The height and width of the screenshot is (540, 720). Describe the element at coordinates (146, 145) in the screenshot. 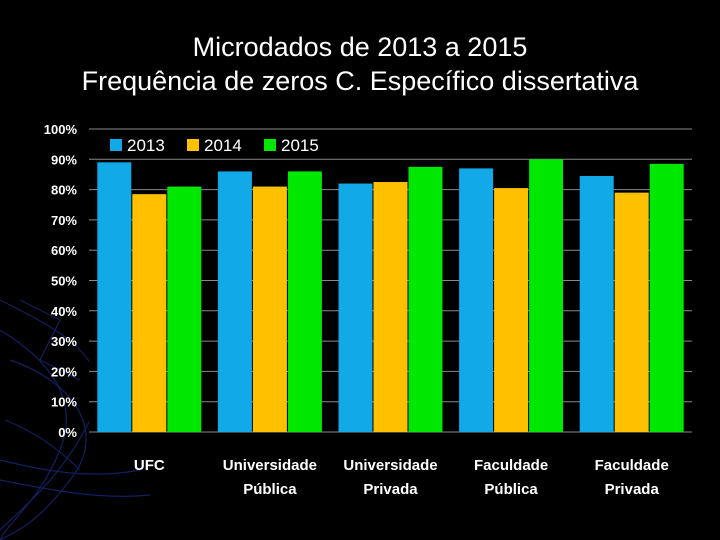

I see `legend-label-2013: 2013` at that location.